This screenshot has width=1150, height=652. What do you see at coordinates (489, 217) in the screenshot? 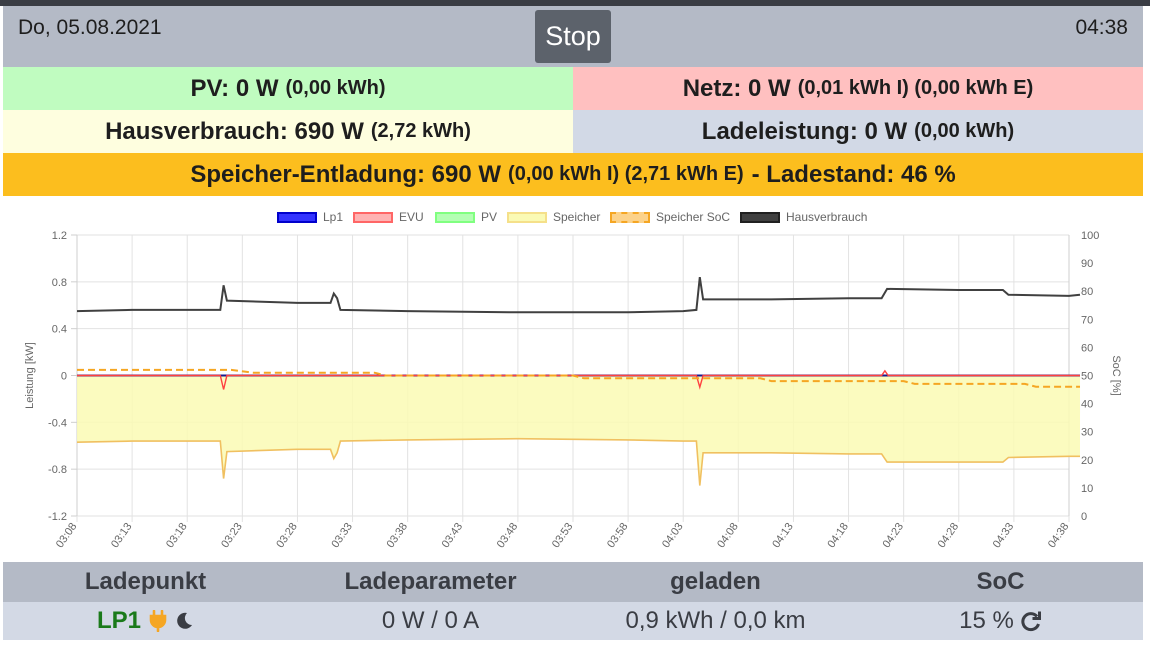
I see `legend-label: PV` at bounding box center [489, 217].